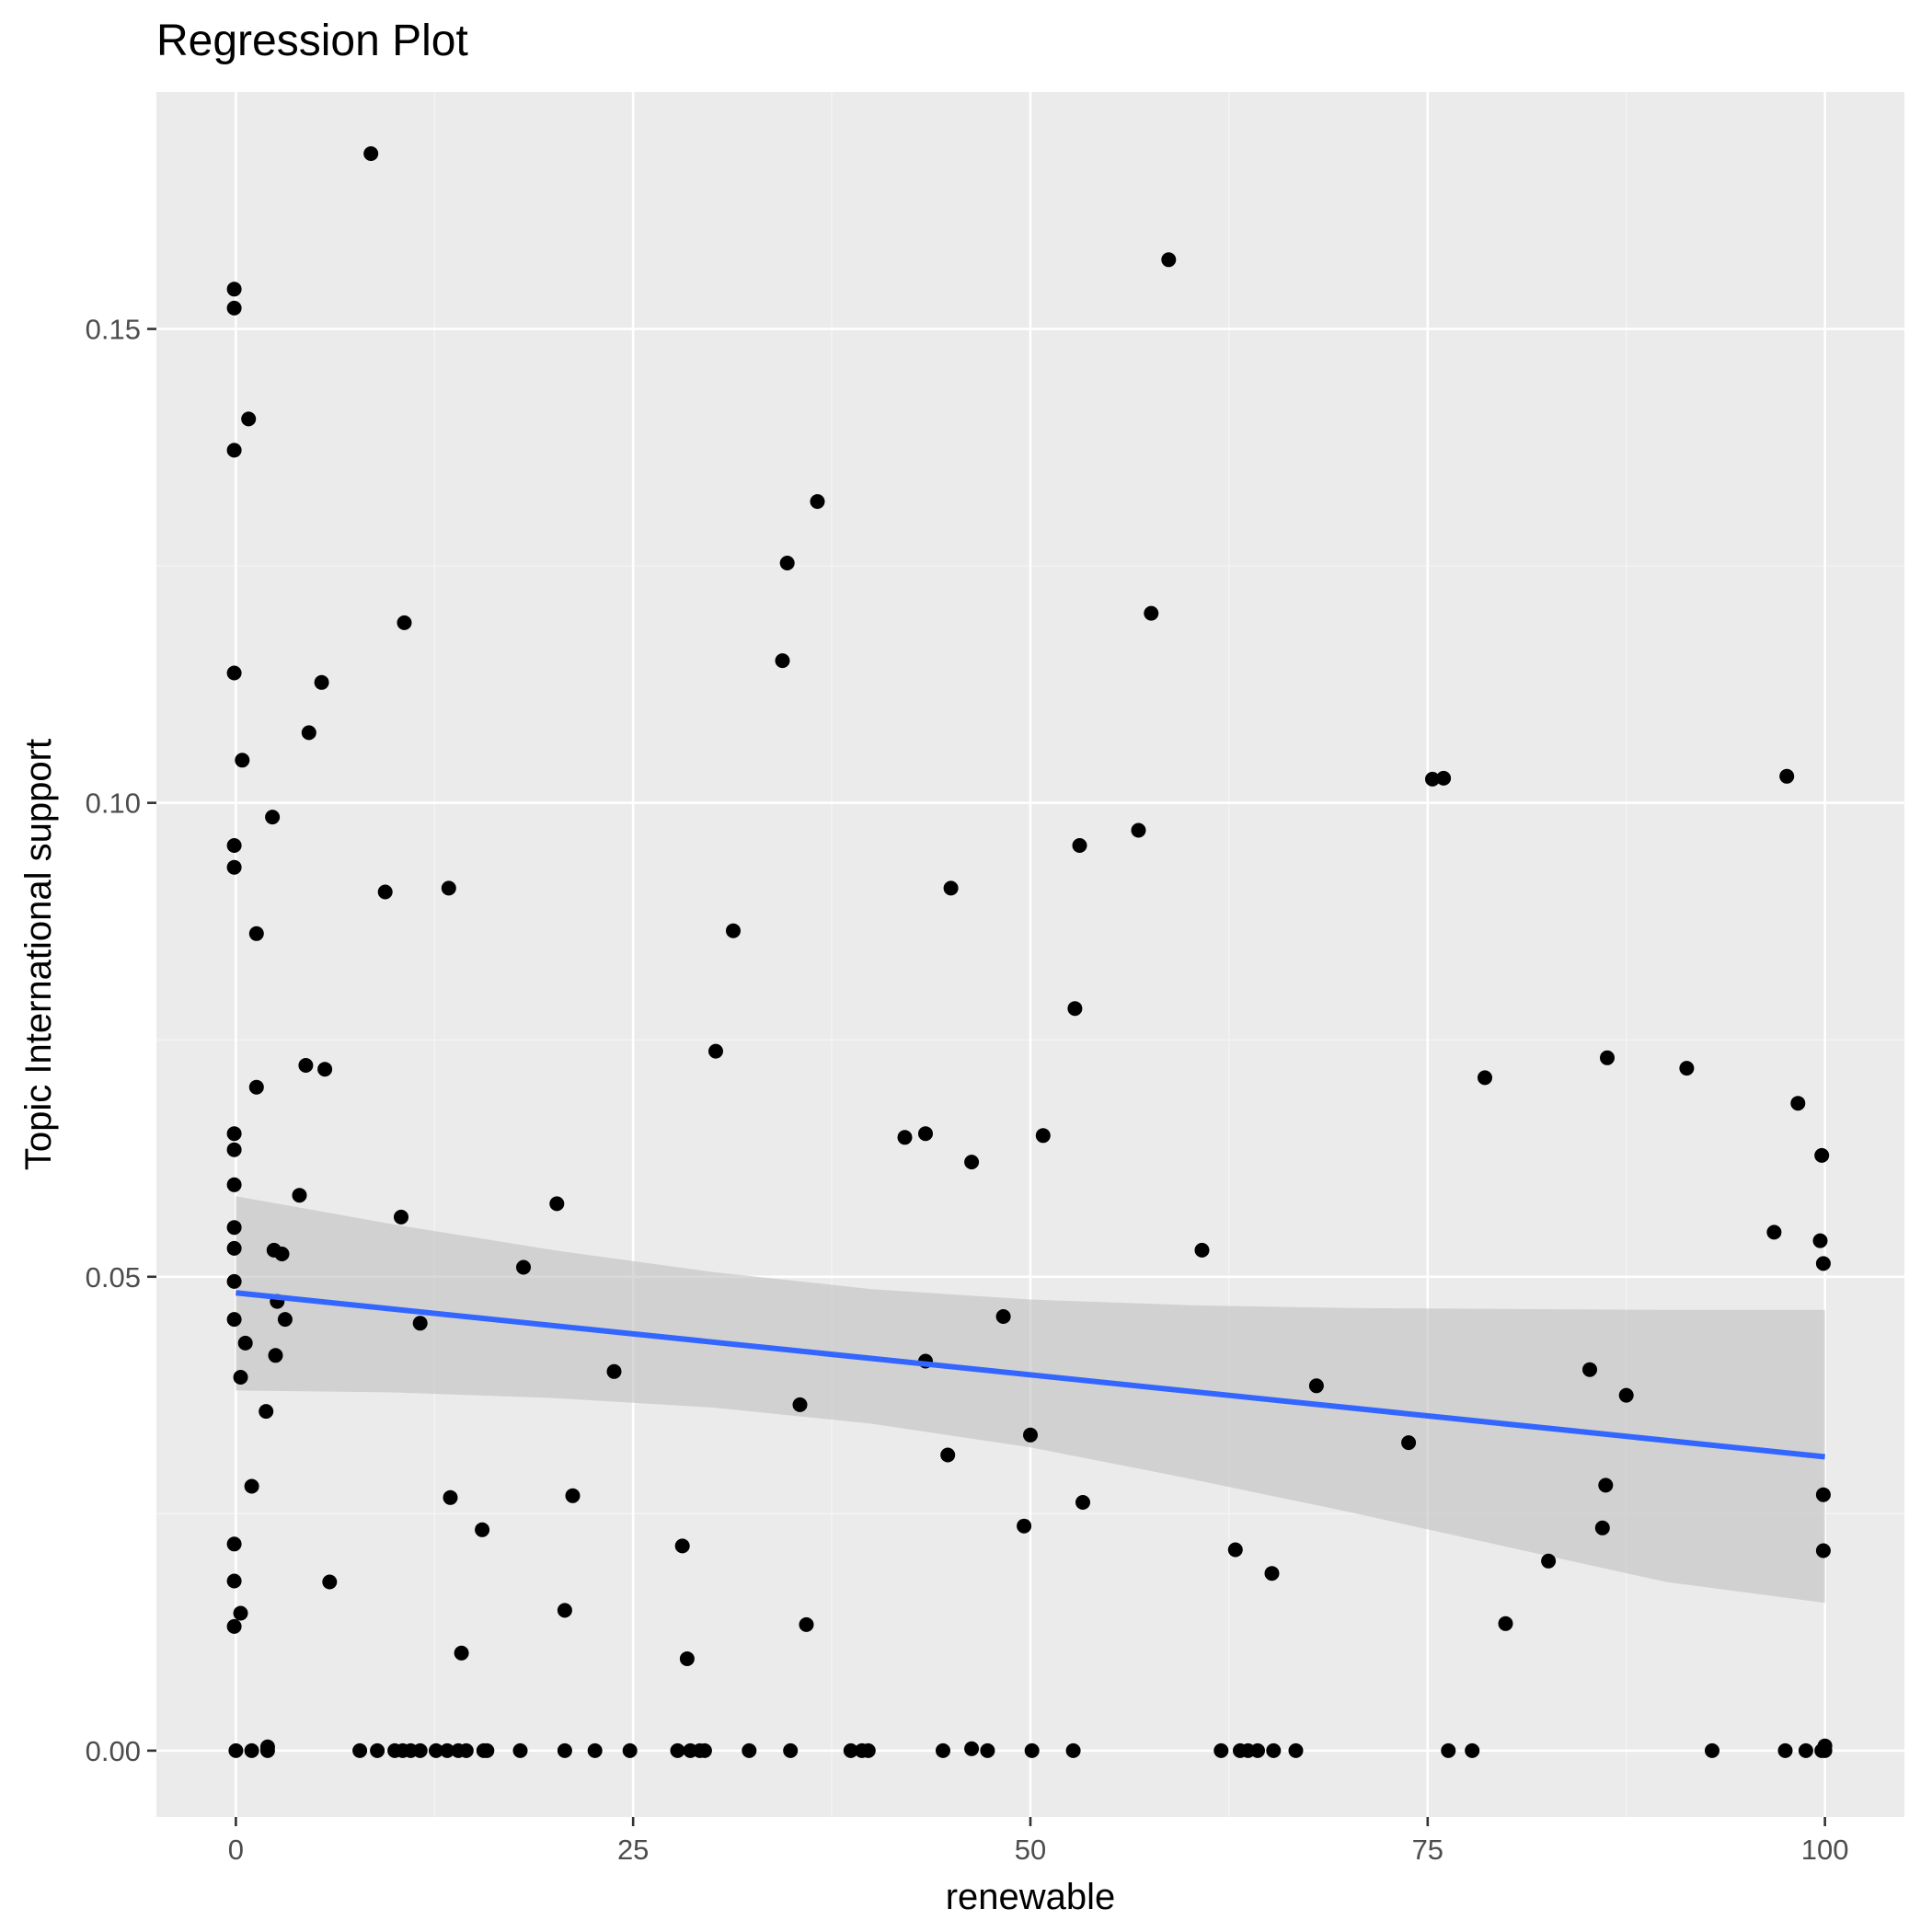 The width and height of the screenshot is (1932, 1932). I want to click on y-tick-label: 0.10, so click(113, 804).